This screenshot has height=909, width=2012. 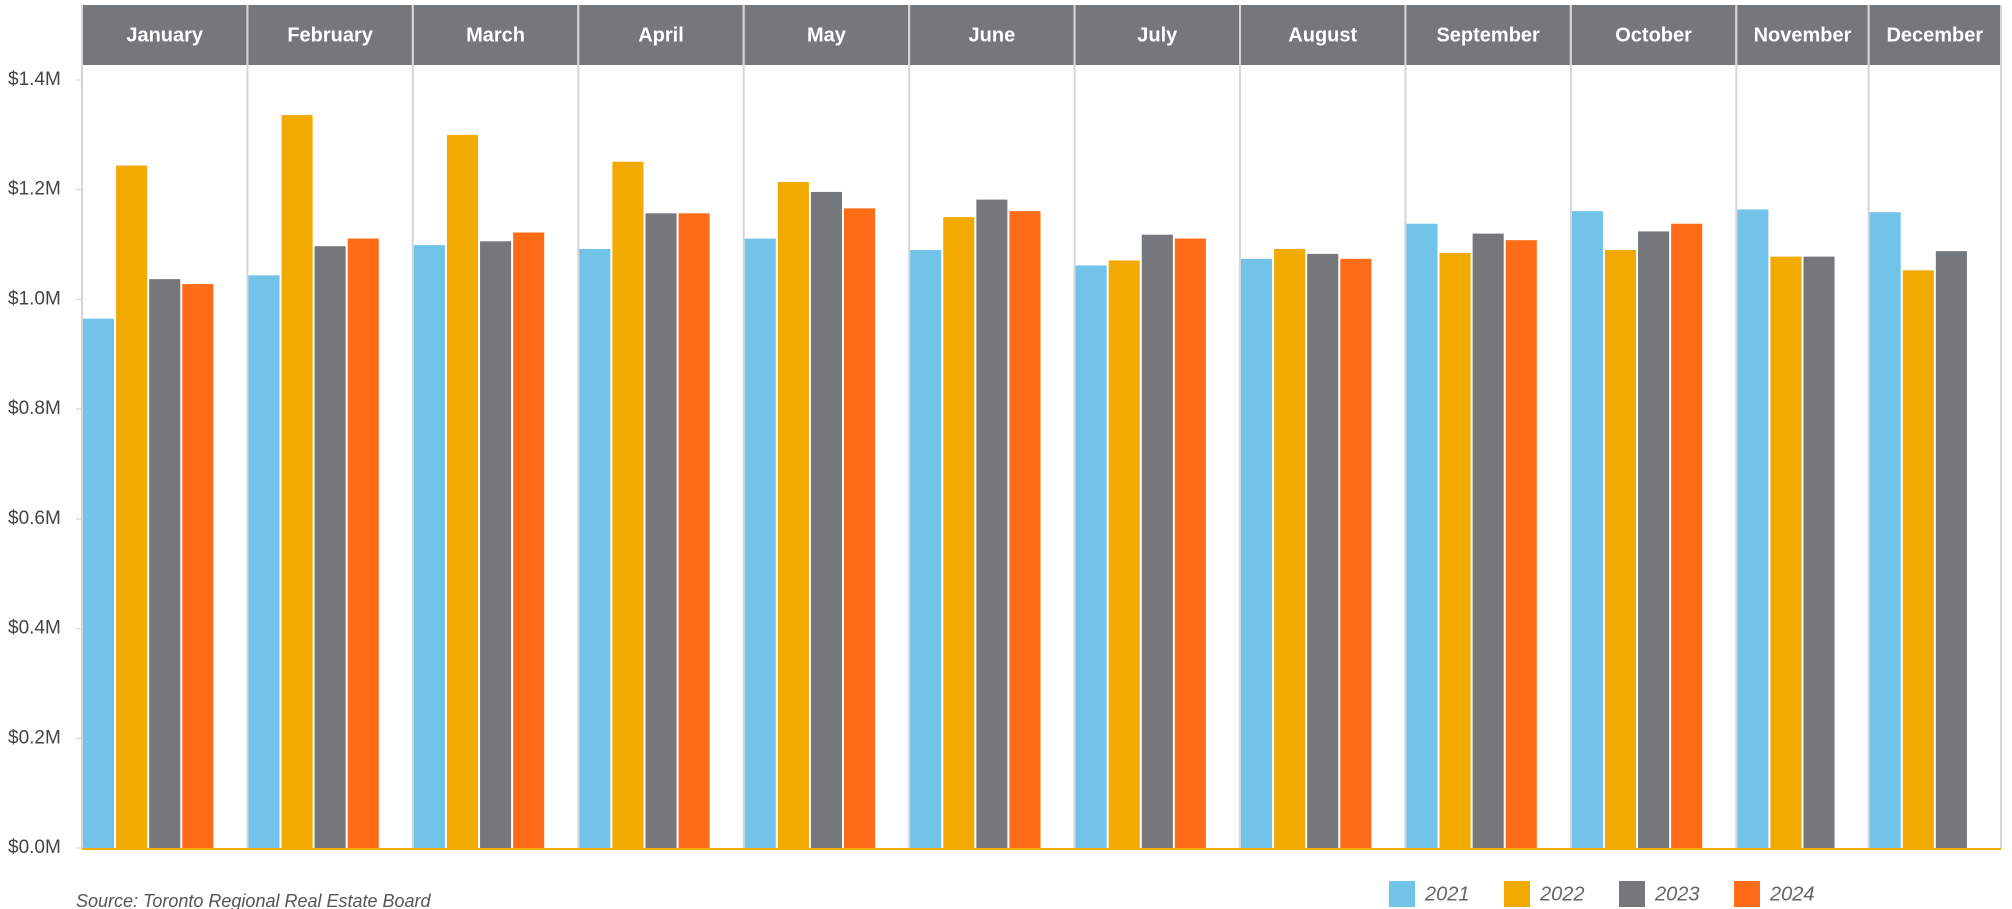 I want to click on column-header-label: August, so click(x=1322, y=35).